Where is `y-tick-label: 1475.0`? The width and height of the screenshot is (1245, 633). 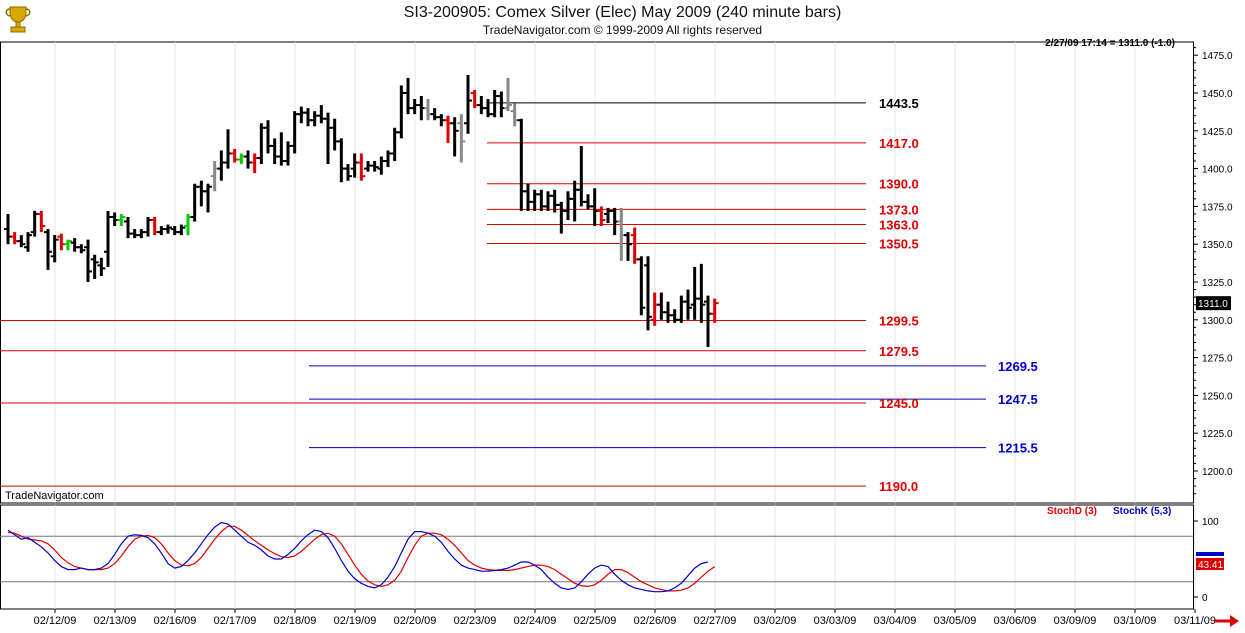
y-tick-label: 1475.0 is located at coordinates (1217, 56).